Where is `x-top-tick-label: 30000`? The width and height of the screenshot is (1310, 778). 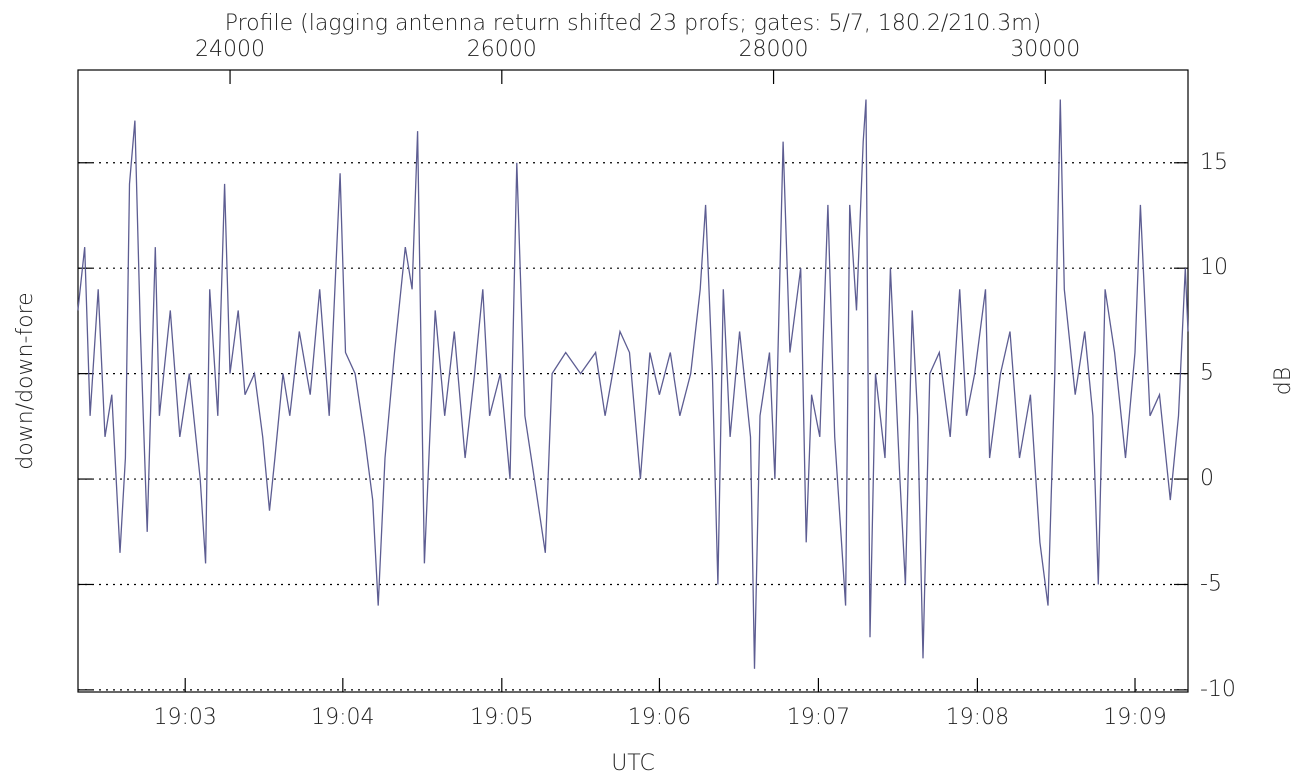
x-top-tick-label: 30000 is located at coordinates (1045, 49).